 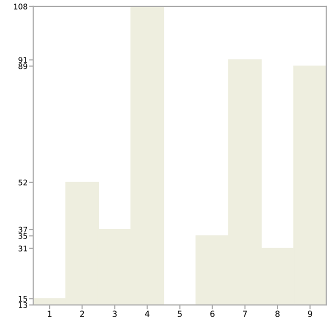 What do you see at coordinates (180, 313) in the screenshot?
I see `x-tick-label: 5` at bounding box center [180, 313].